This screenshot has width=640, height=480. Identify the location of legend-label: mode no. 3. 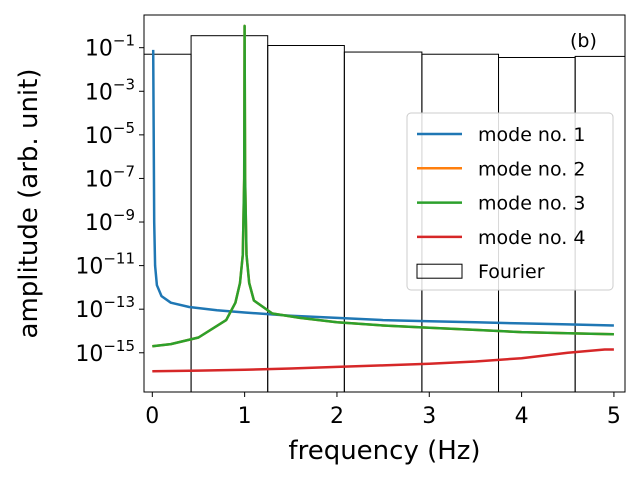
(531, 204).